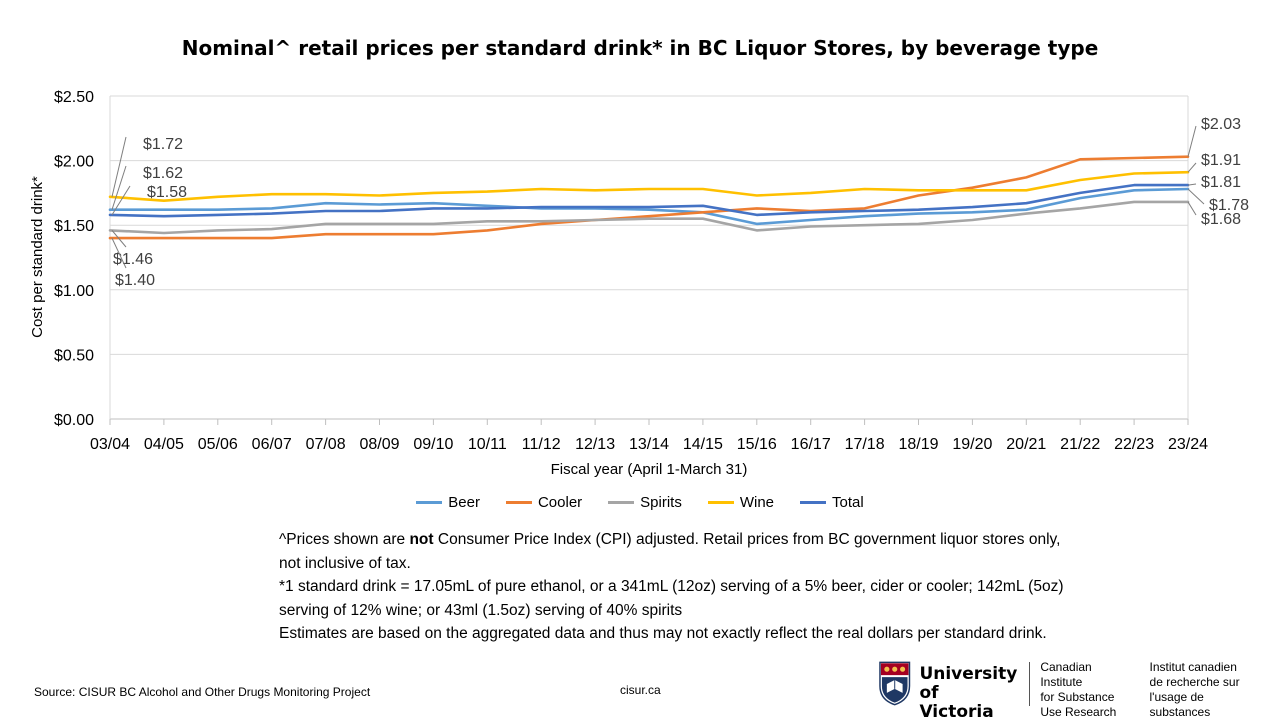 Image resolution: width=1280 pixels, height=722 pixels. I want to click on x-tick-label: 04/05, so click(164, 444).